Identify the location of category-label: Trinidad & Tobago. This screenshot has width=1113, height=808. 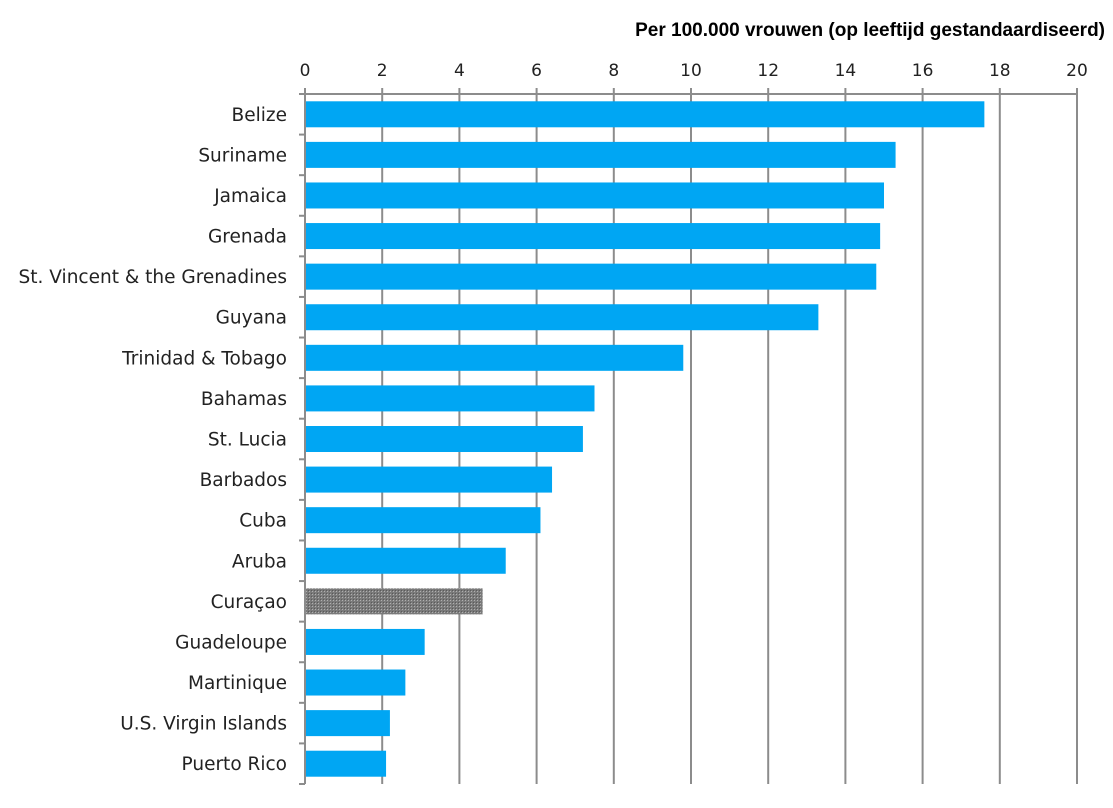
(204, 358).